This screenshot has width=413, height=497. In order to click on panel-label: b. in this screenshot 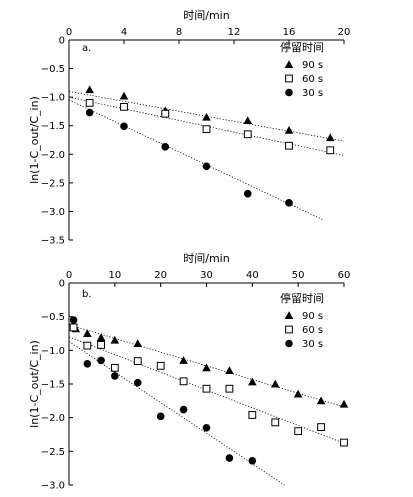, I will do `click(87, 294)`.